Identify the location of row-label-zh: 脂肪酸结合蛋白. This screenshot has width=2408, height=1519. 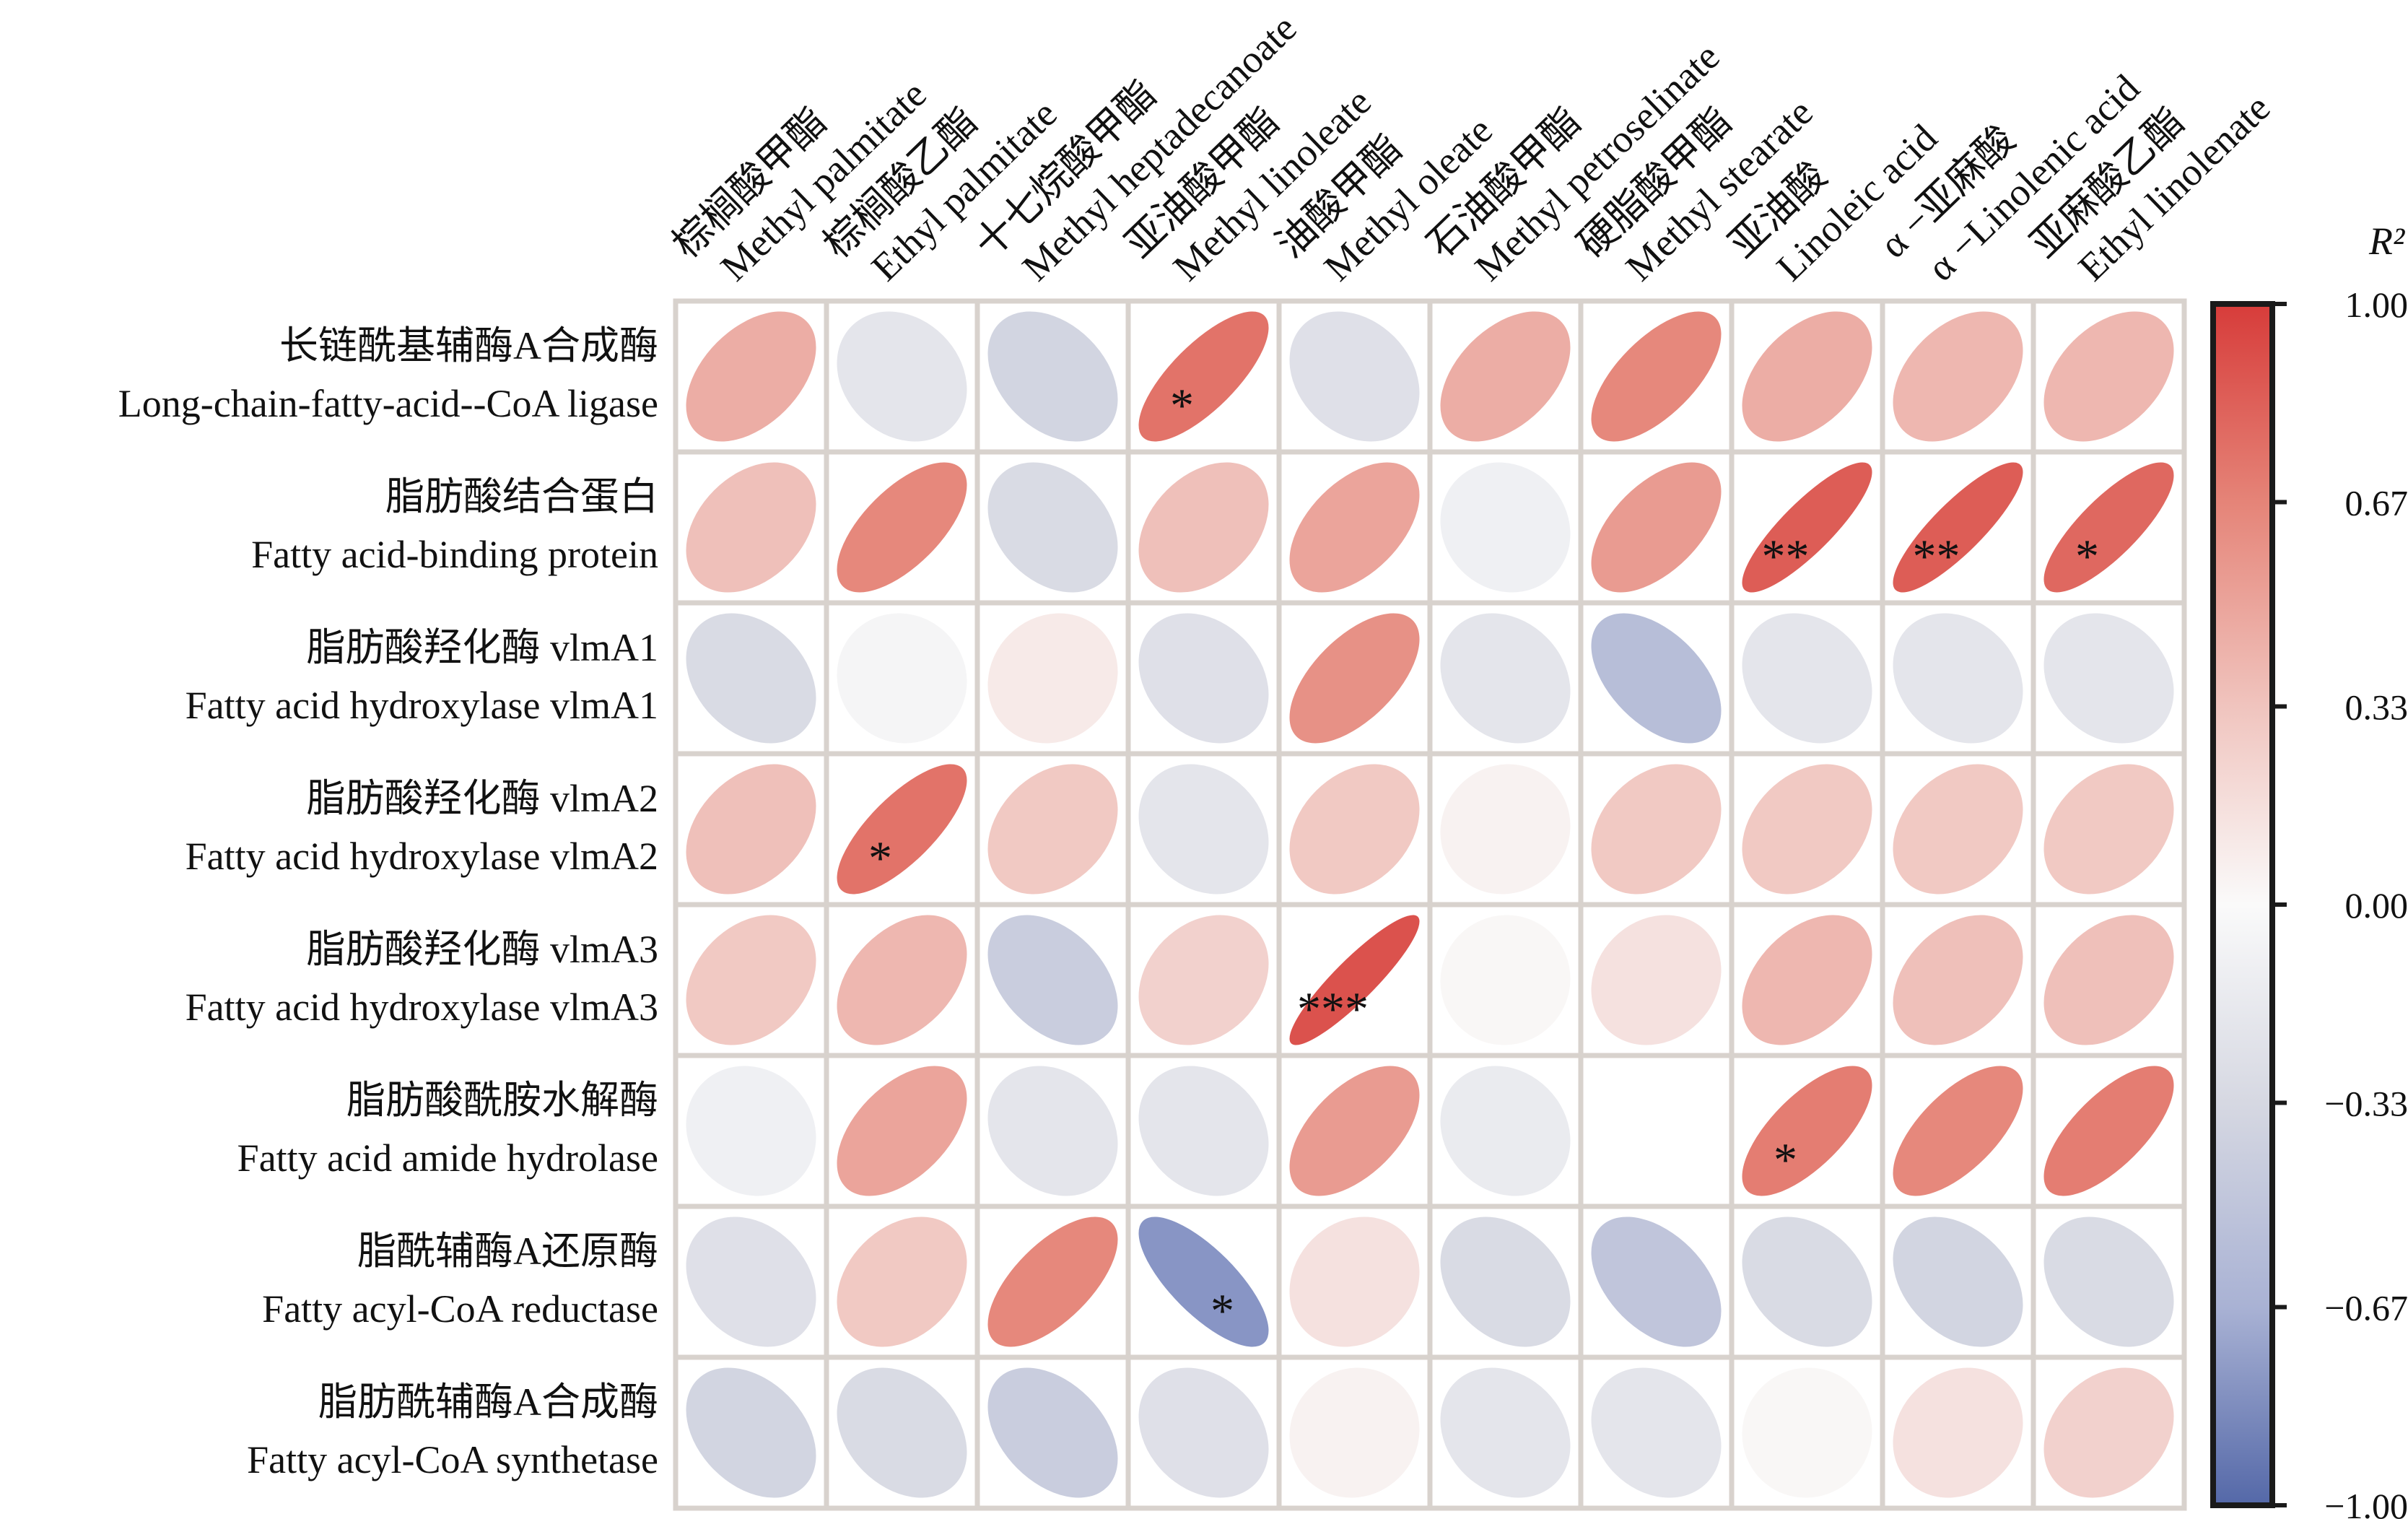
(521, 496).